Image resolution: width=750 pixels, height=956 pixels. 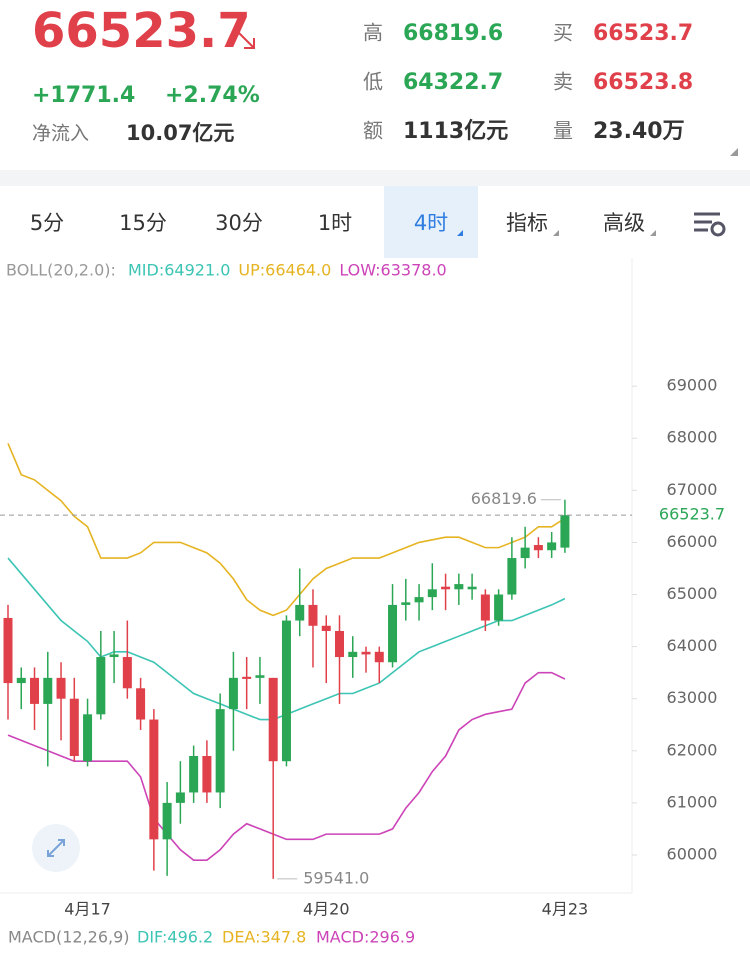 I want to click on stat-label: 额, so click(x=373, y=131).